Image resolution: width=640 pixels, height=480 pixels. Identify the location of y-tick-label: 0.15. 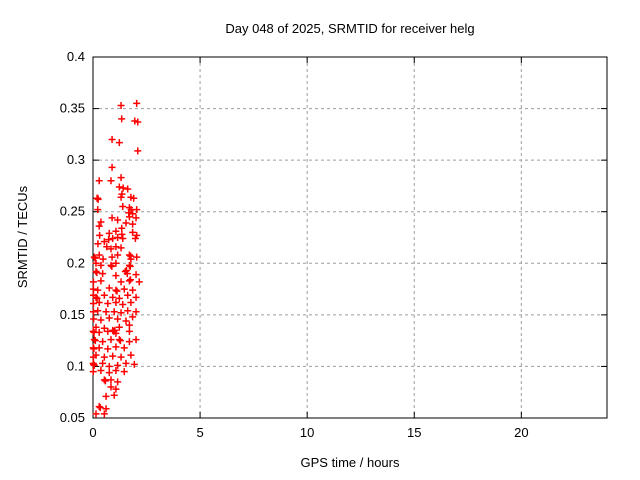
(72, 314).